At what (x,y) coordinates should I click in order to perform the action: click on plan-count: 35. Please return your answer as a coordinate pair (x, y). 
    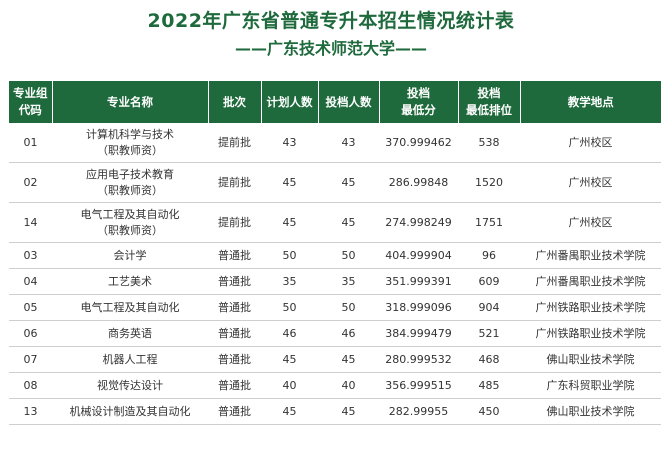
    Looking at the image, I should click on (289, 281).